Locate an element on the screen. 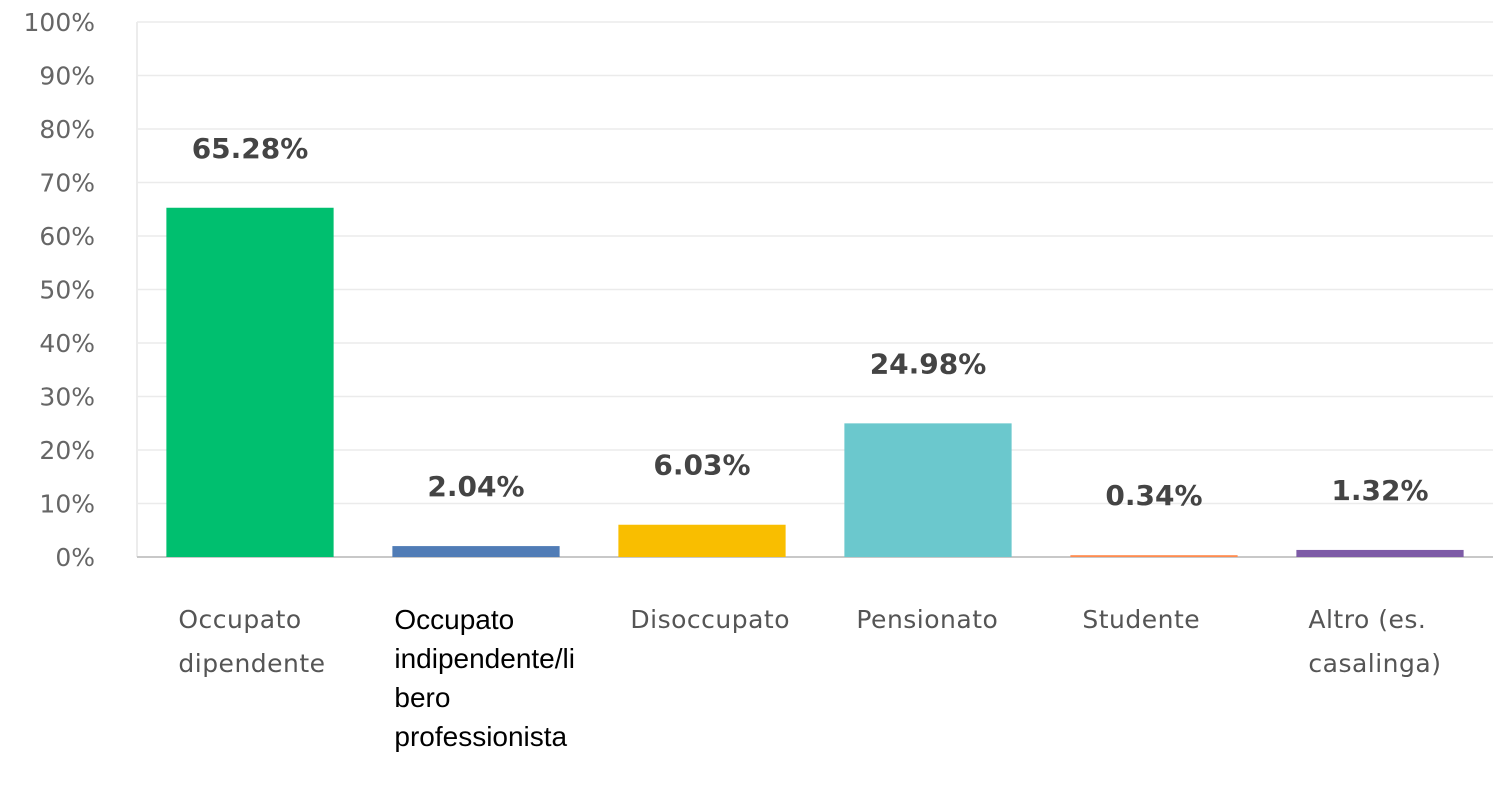 This screenshot has height=786, width=1493. y-tick-label: 70% is located at coordinates (67, 183).